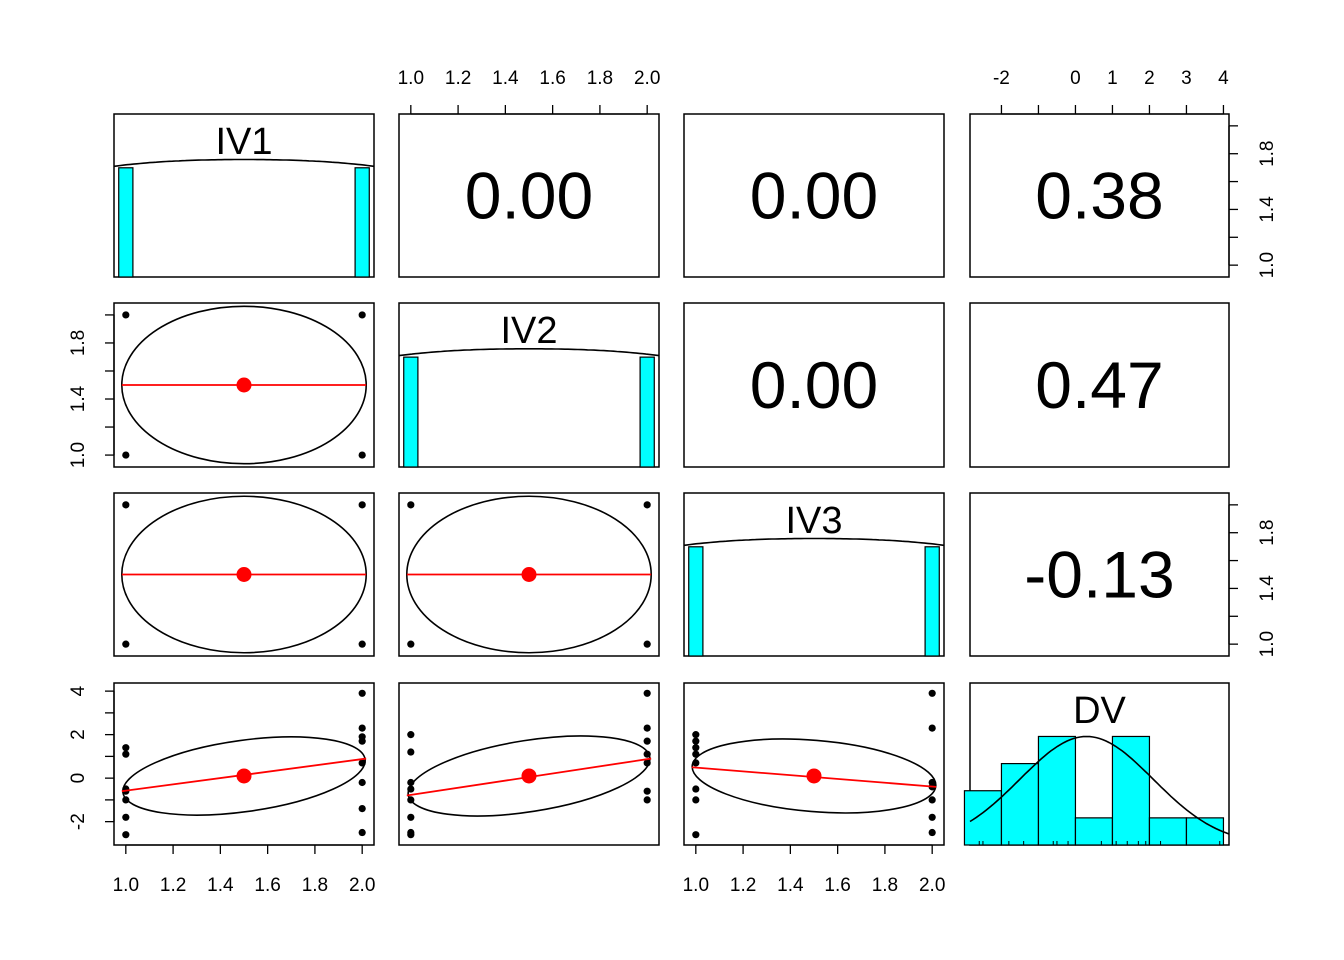 This screenshot has height=960, width=1344. What do you see at coordinates (362, 885) in the screenshot?
I see `bottom-axis-label-0-5: 2.0` at bounding box center [362, 885].